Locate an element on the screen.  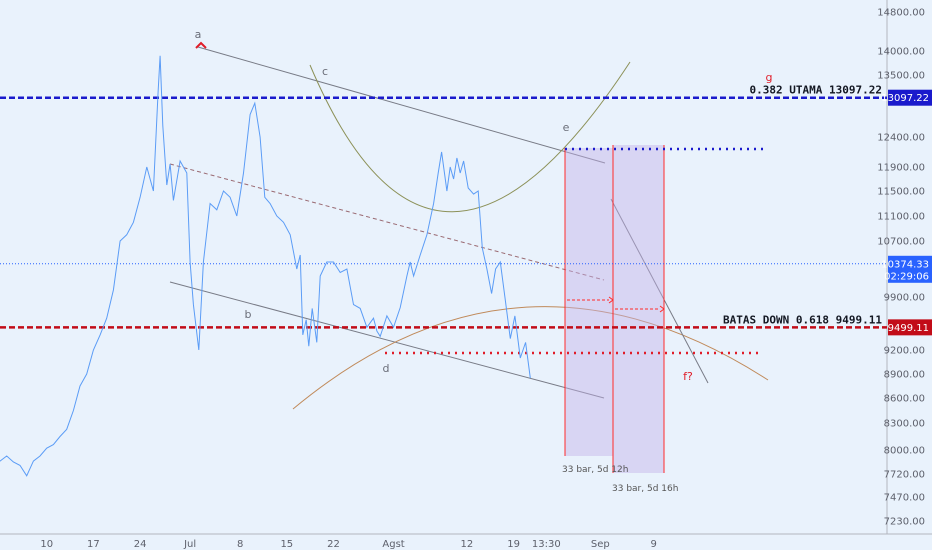
price-tick-label: 8600.00 is located at coordinates (904, 399).